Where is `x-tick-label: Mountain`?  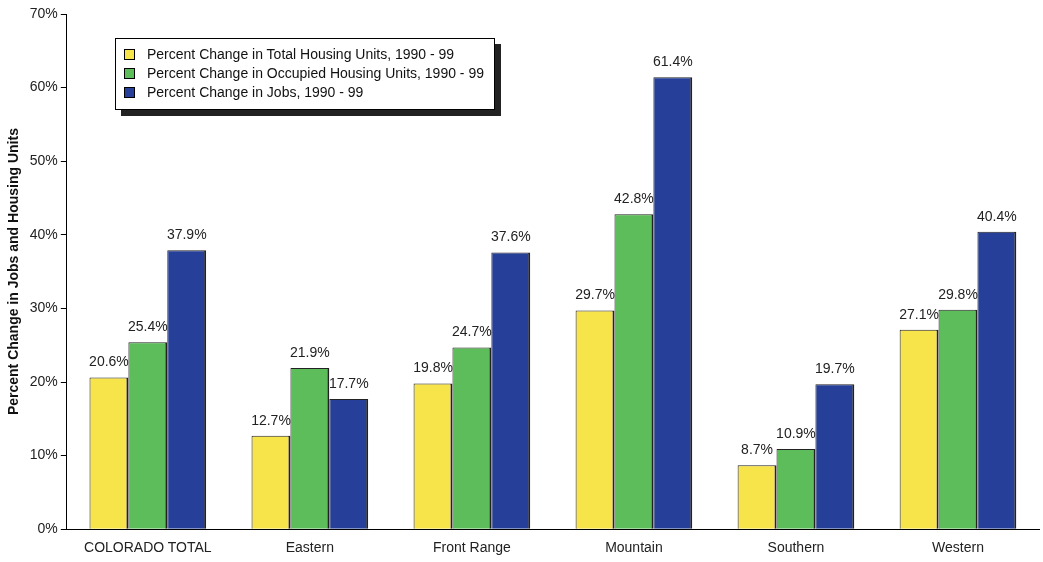 x-tick-label: Mountain is located at coordinates (634, 547).